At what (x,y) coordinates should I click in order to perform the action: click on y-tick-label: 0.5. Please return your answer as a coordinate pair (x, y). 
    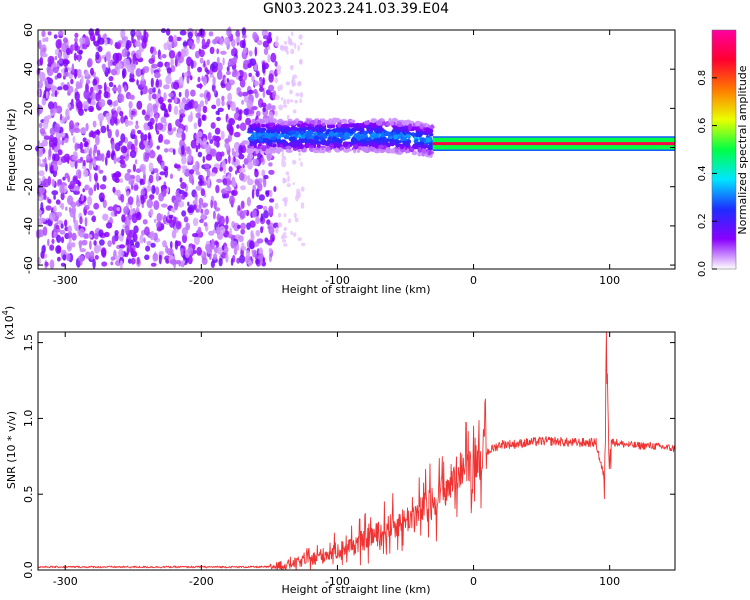
    Looking at the image, I should click on (28, 494).